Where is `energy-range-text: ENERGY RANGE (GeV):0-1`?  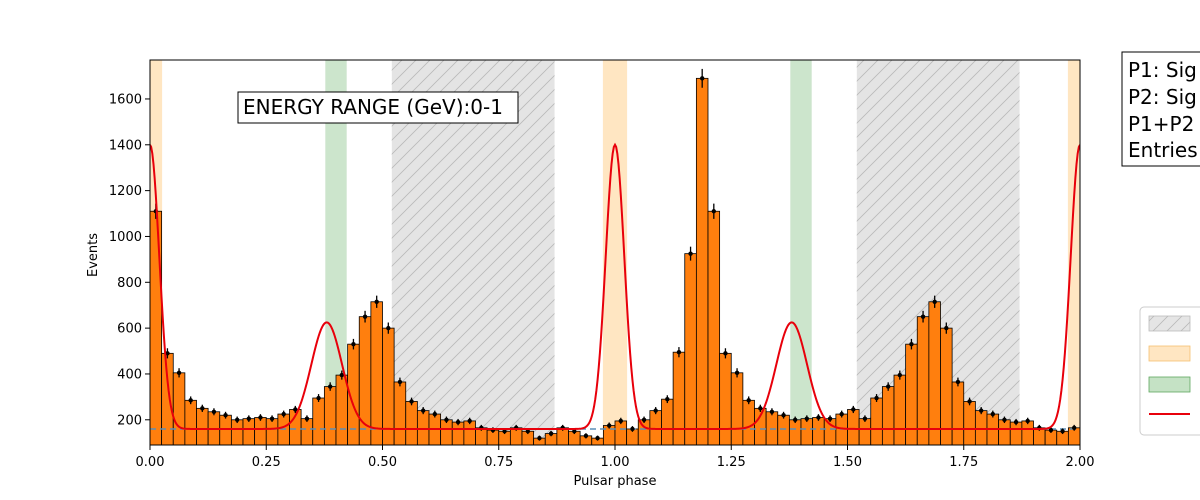 energy-range-text: ENERGY RANGE (GeV):0-1 is located at coordinates (373, 107).